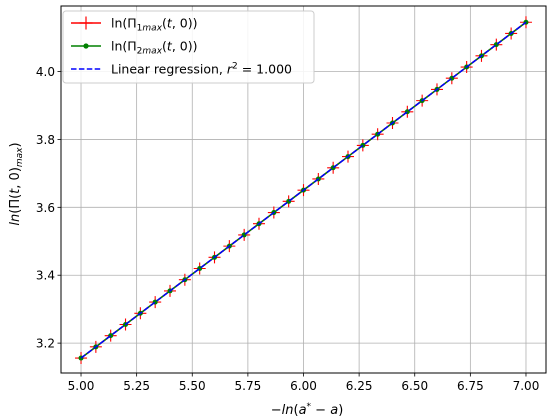 Image resolution: width=553 pixels, height=419 pixels. Describe the element at coordinates (136, 386) in the screenshot. I see `x-tick-label: 5.25` at that location.